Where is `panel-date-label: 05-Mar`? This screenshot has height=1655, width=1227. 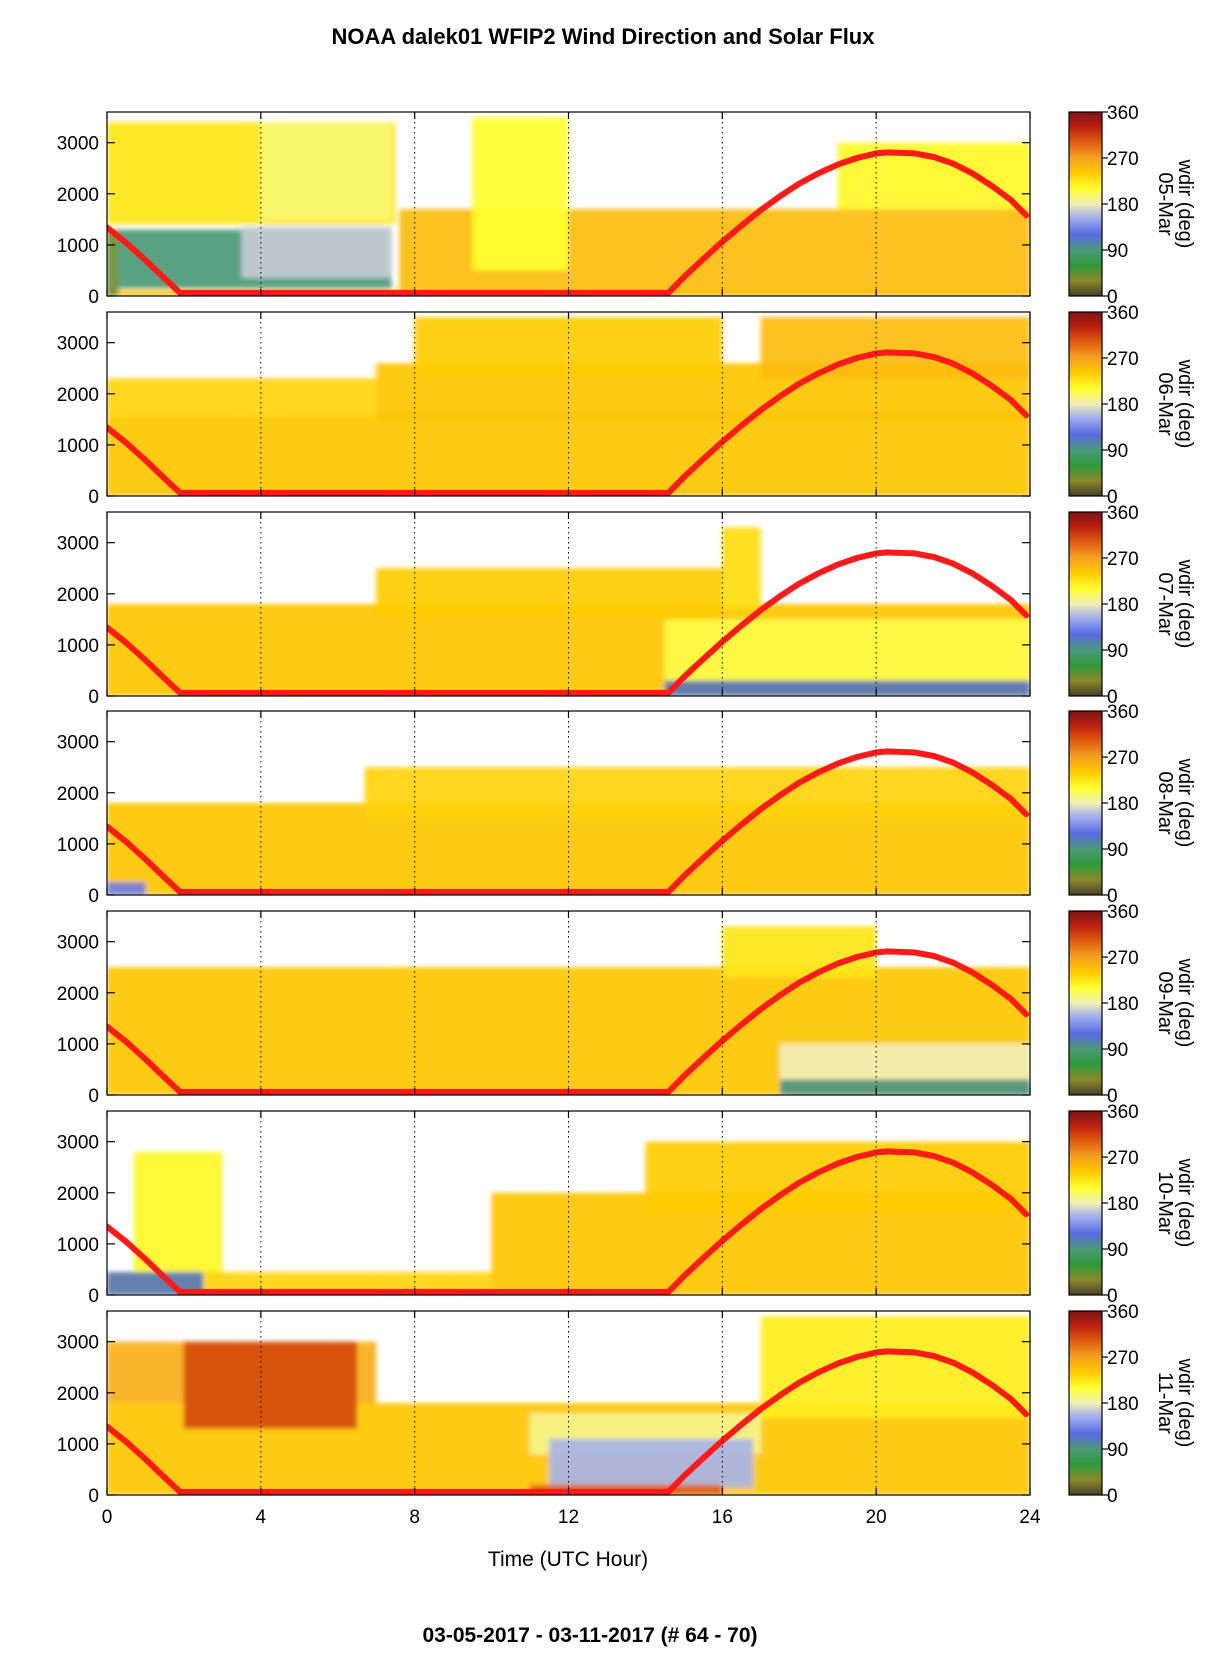
panel-date-label: 05-Mar is located at coordinates (1165, 204).